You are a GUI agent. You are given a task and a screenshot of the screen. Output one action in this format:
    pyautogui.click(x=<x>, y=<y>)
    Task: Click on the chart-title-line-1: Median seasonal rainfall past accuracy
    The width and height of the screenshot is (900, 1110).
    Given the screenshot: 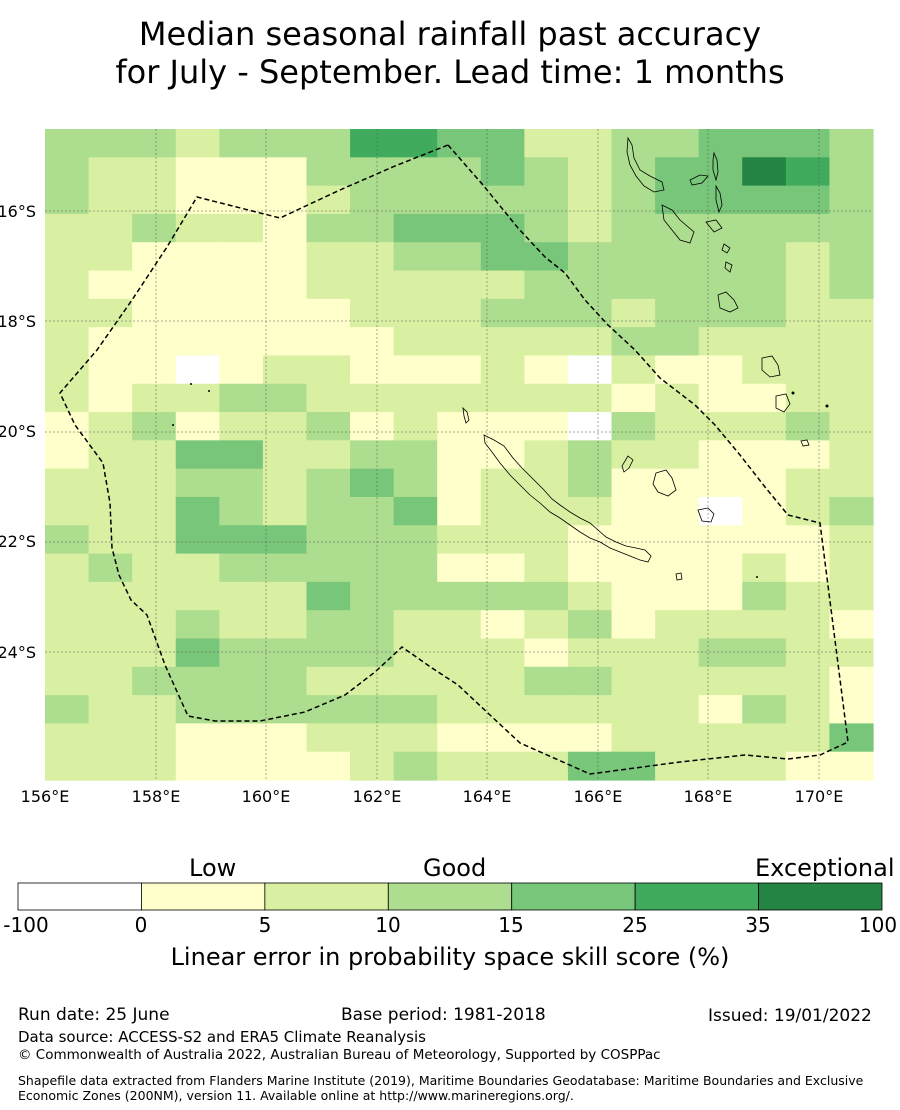 What is the action you would take?
    pyautogui.click(x=450, y=34)
    